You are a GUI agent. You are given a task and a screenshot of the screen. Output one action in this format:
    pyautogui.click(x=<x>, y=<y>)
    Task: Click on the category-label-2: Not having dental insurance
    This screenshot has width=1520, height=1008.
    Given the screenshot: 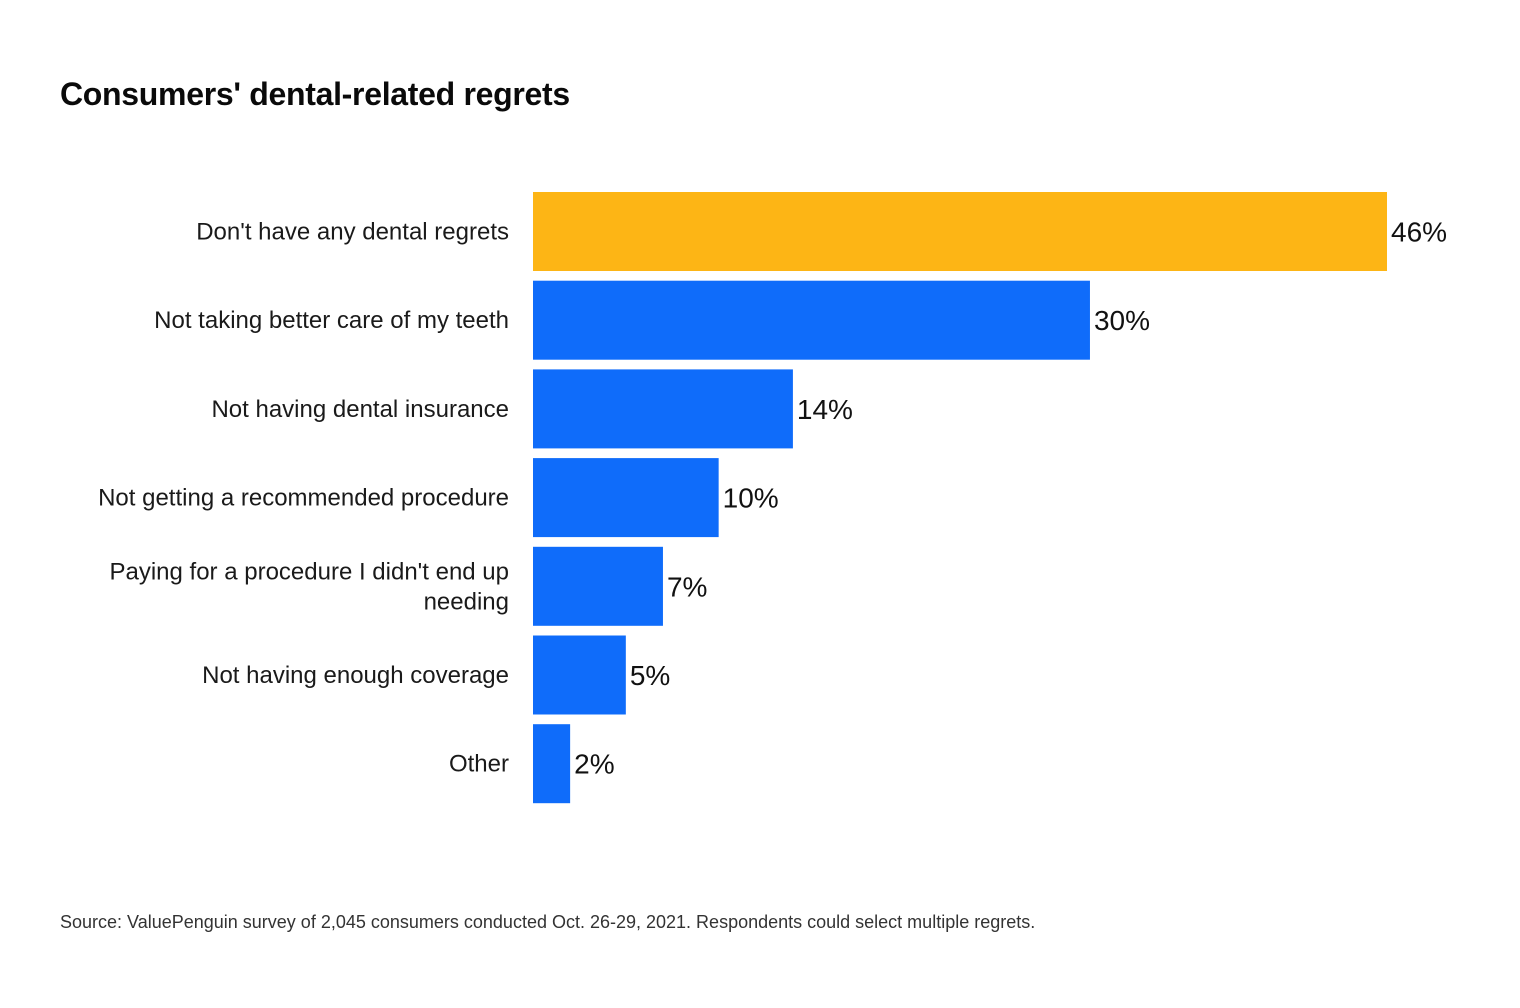 What is the action you would take?
    pyautogui.click(x=360, y=409)
    